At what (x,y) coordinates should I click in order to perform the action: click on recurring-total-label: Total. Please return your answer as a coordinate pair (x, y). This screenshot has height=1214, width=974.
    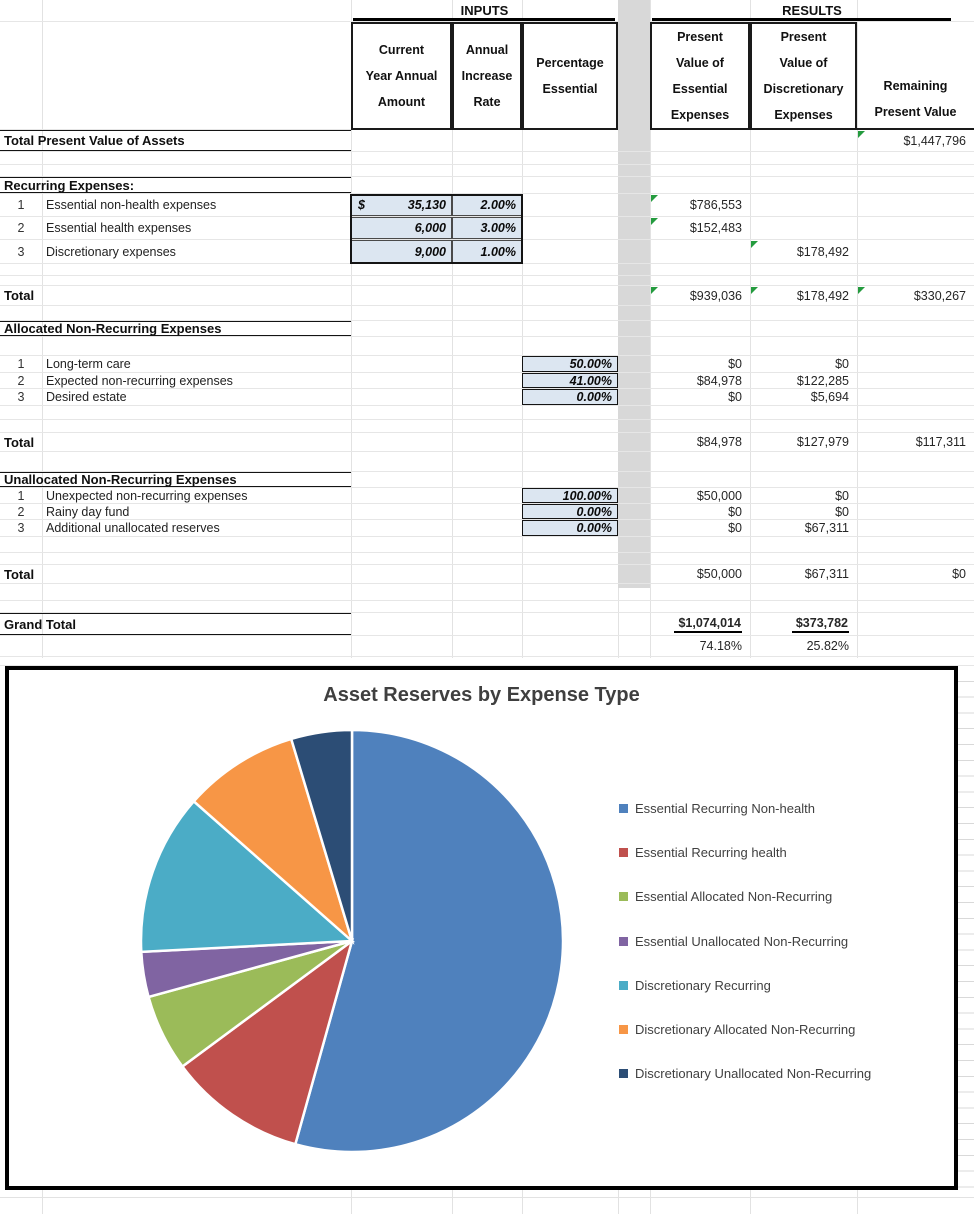
    Looking at the image, I should click on (19, 295).